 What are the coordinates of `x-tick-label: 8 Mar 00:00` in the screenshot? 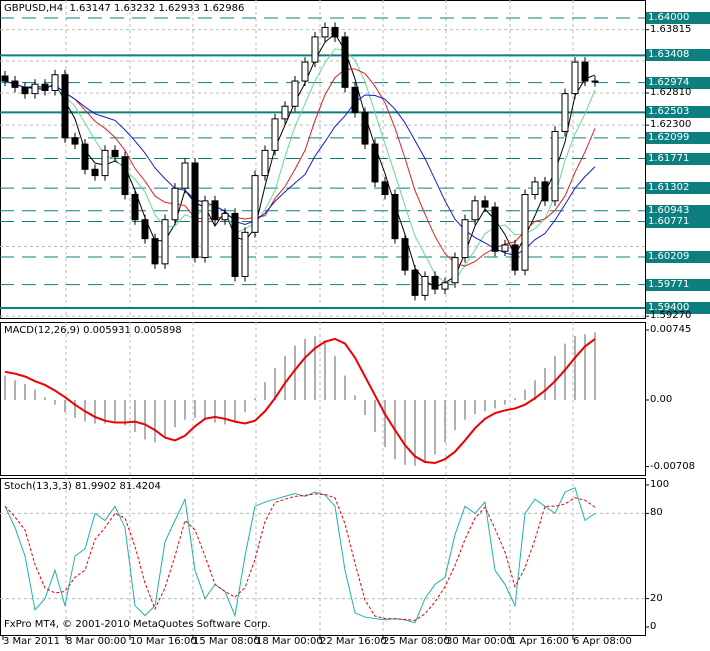 It's located at (96, 641).